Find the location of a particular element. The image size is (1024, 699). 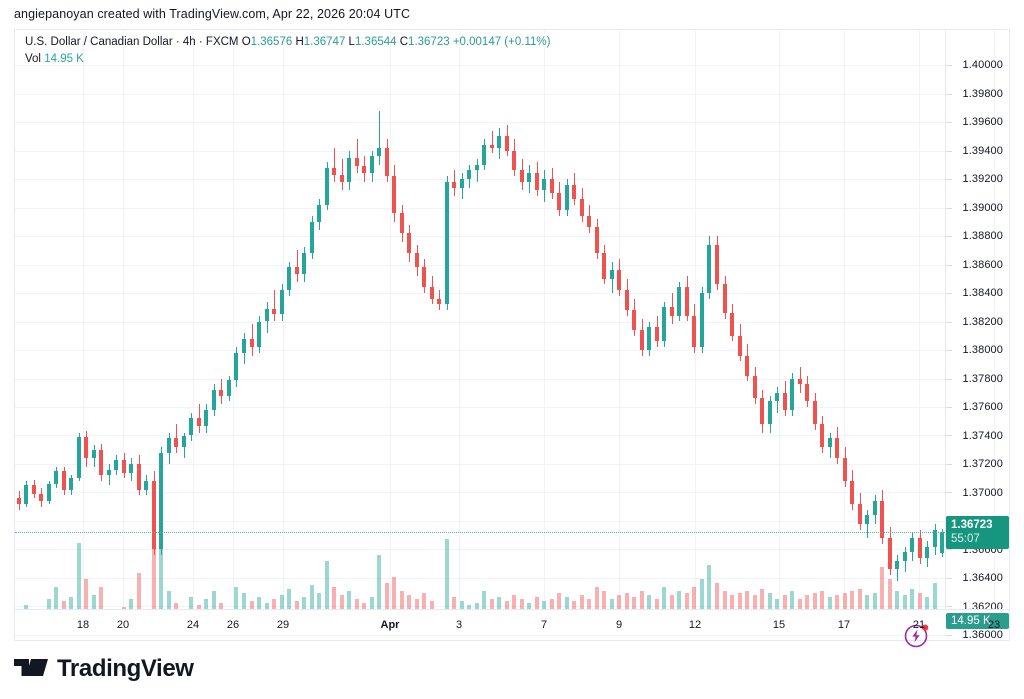

price-axis-tick: 1.37000 is located at coordinates (982, 492).